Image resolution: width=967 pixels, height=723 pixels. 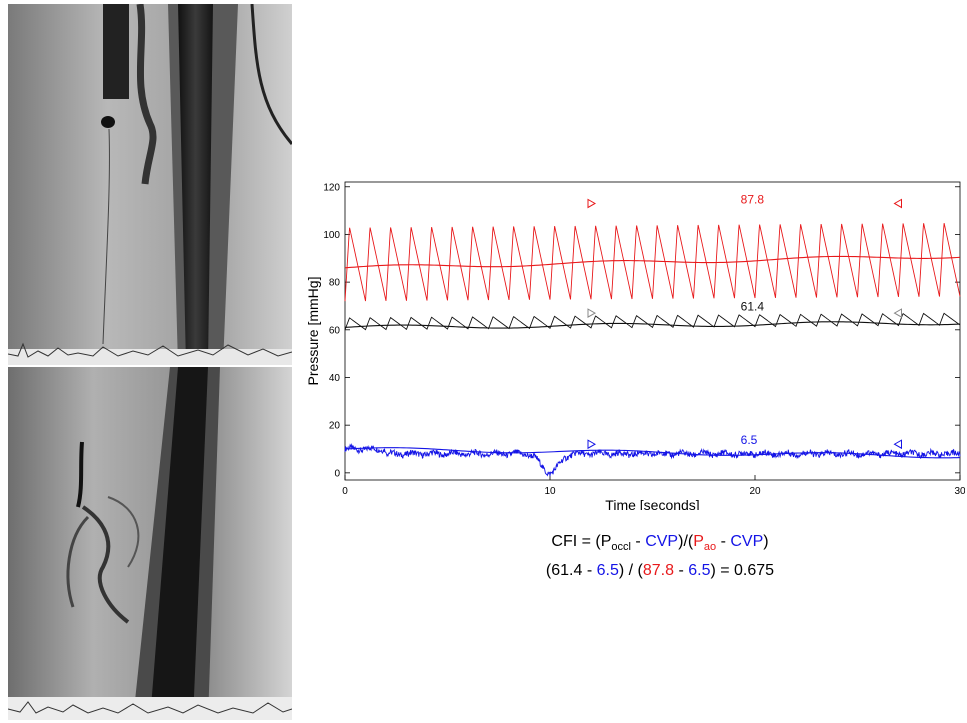 What do you see at coordinates (698, 541) in the screenshot?
I see `formula-pao-p: P` at bounding box center [698, 541].